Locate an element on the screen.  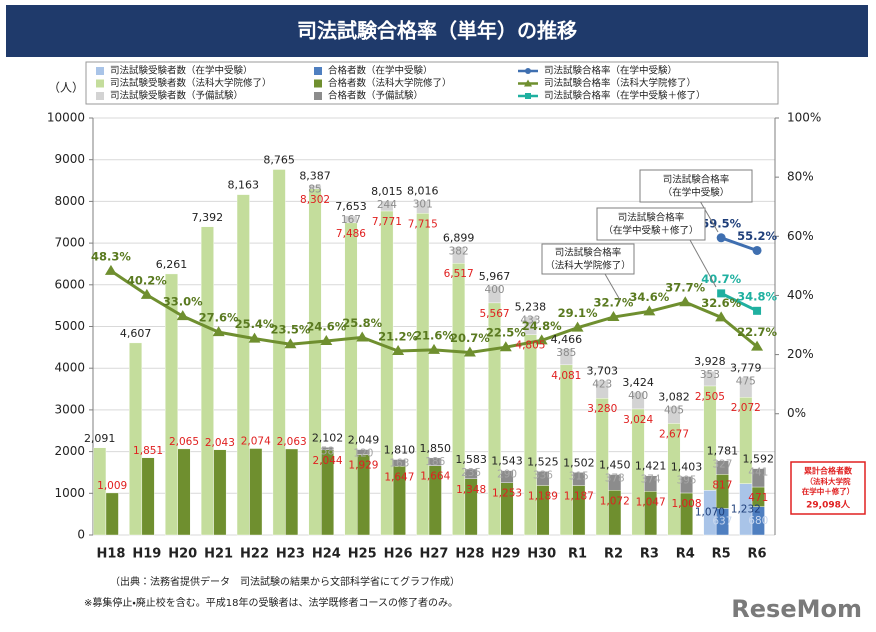
y2-tick-label: 0% is located at coordinates (796, 413).